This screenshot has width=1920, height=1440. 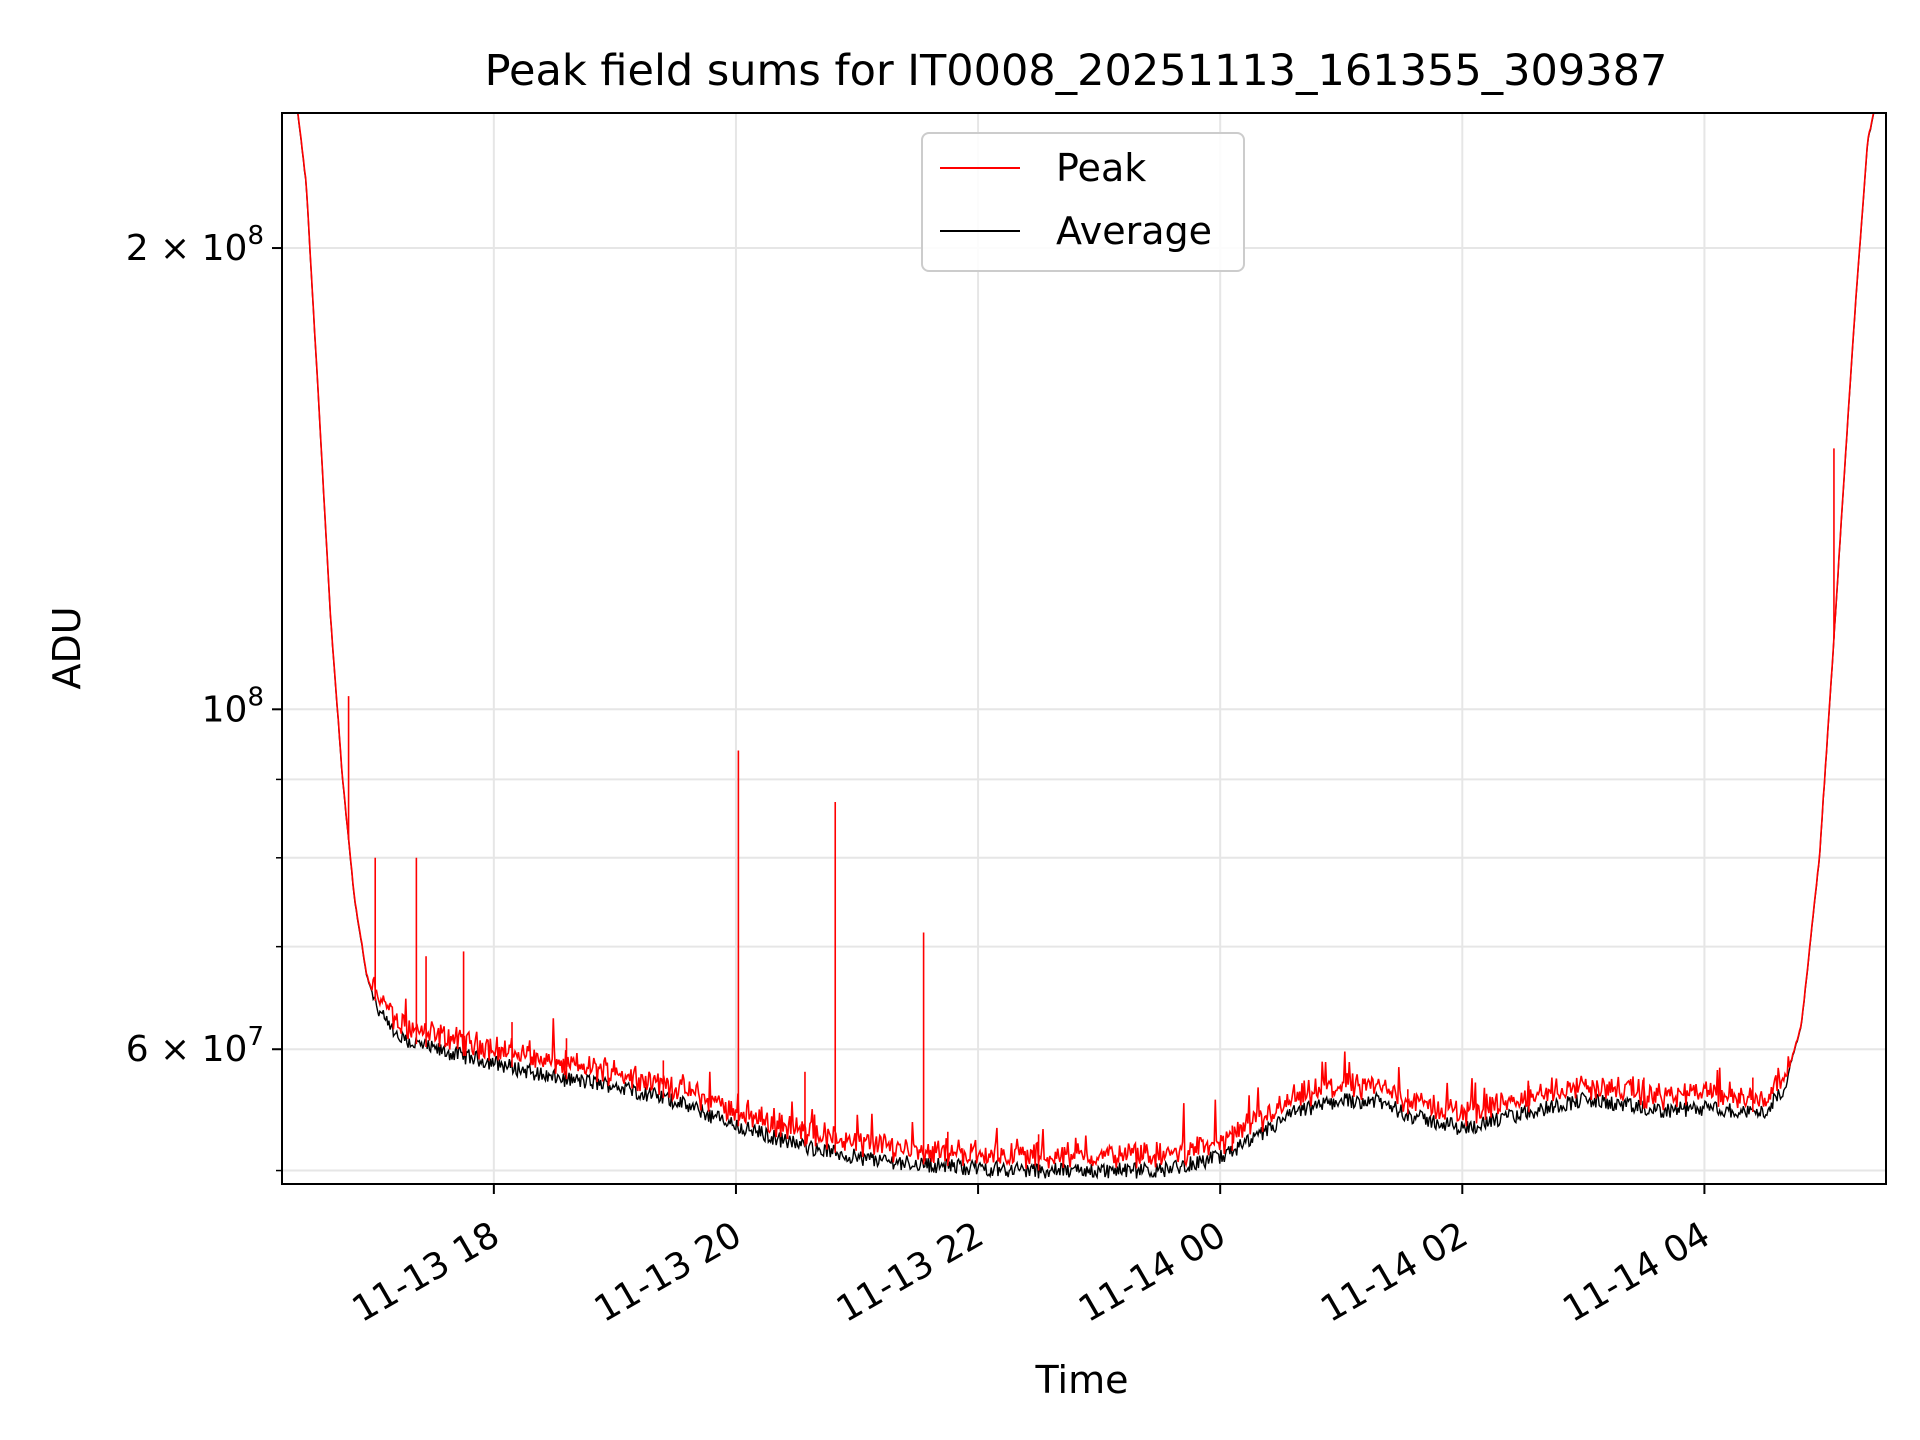 I want to click on y-axis: 2 × 108 108 6 × 107, so click(x=204, y=696).